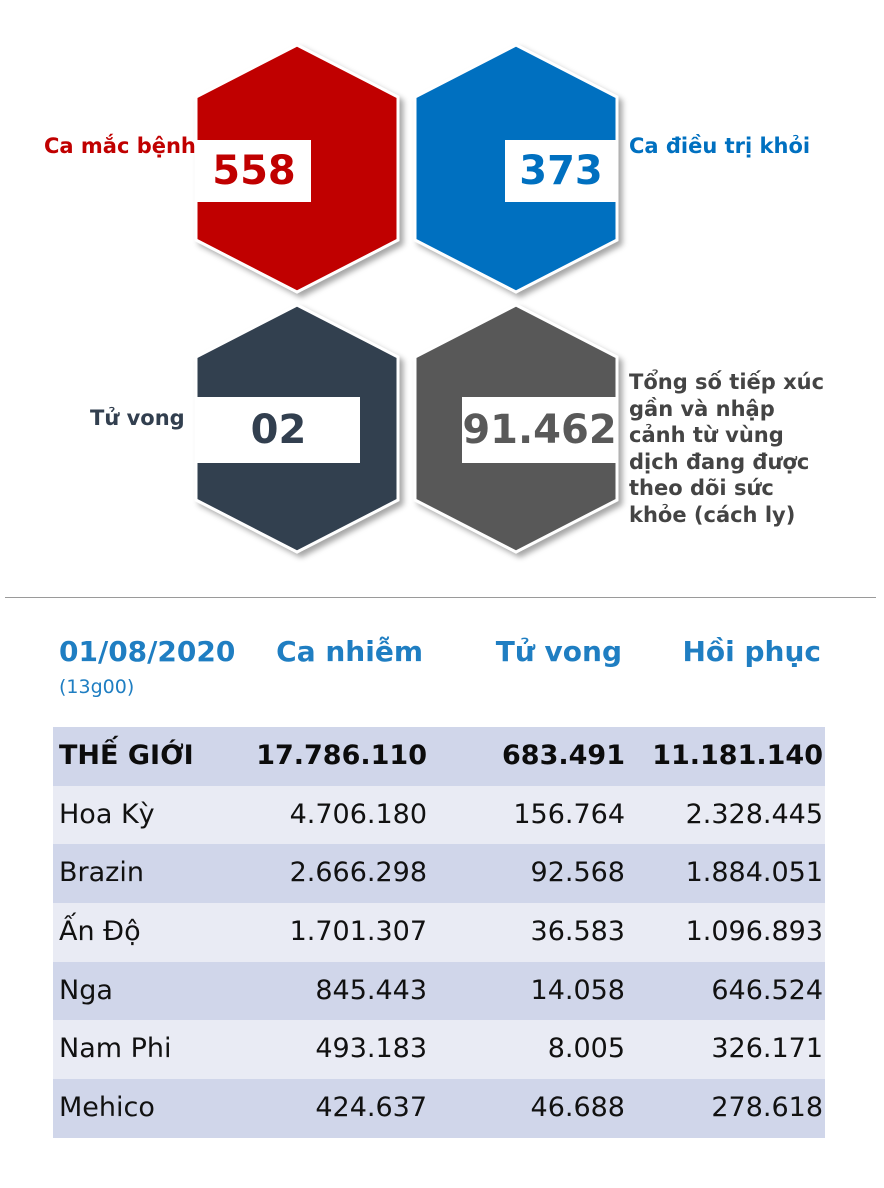  Describe the element at coordinates (371, 1108) in the screenshot. I see `row-infected: 424.637` at that location.